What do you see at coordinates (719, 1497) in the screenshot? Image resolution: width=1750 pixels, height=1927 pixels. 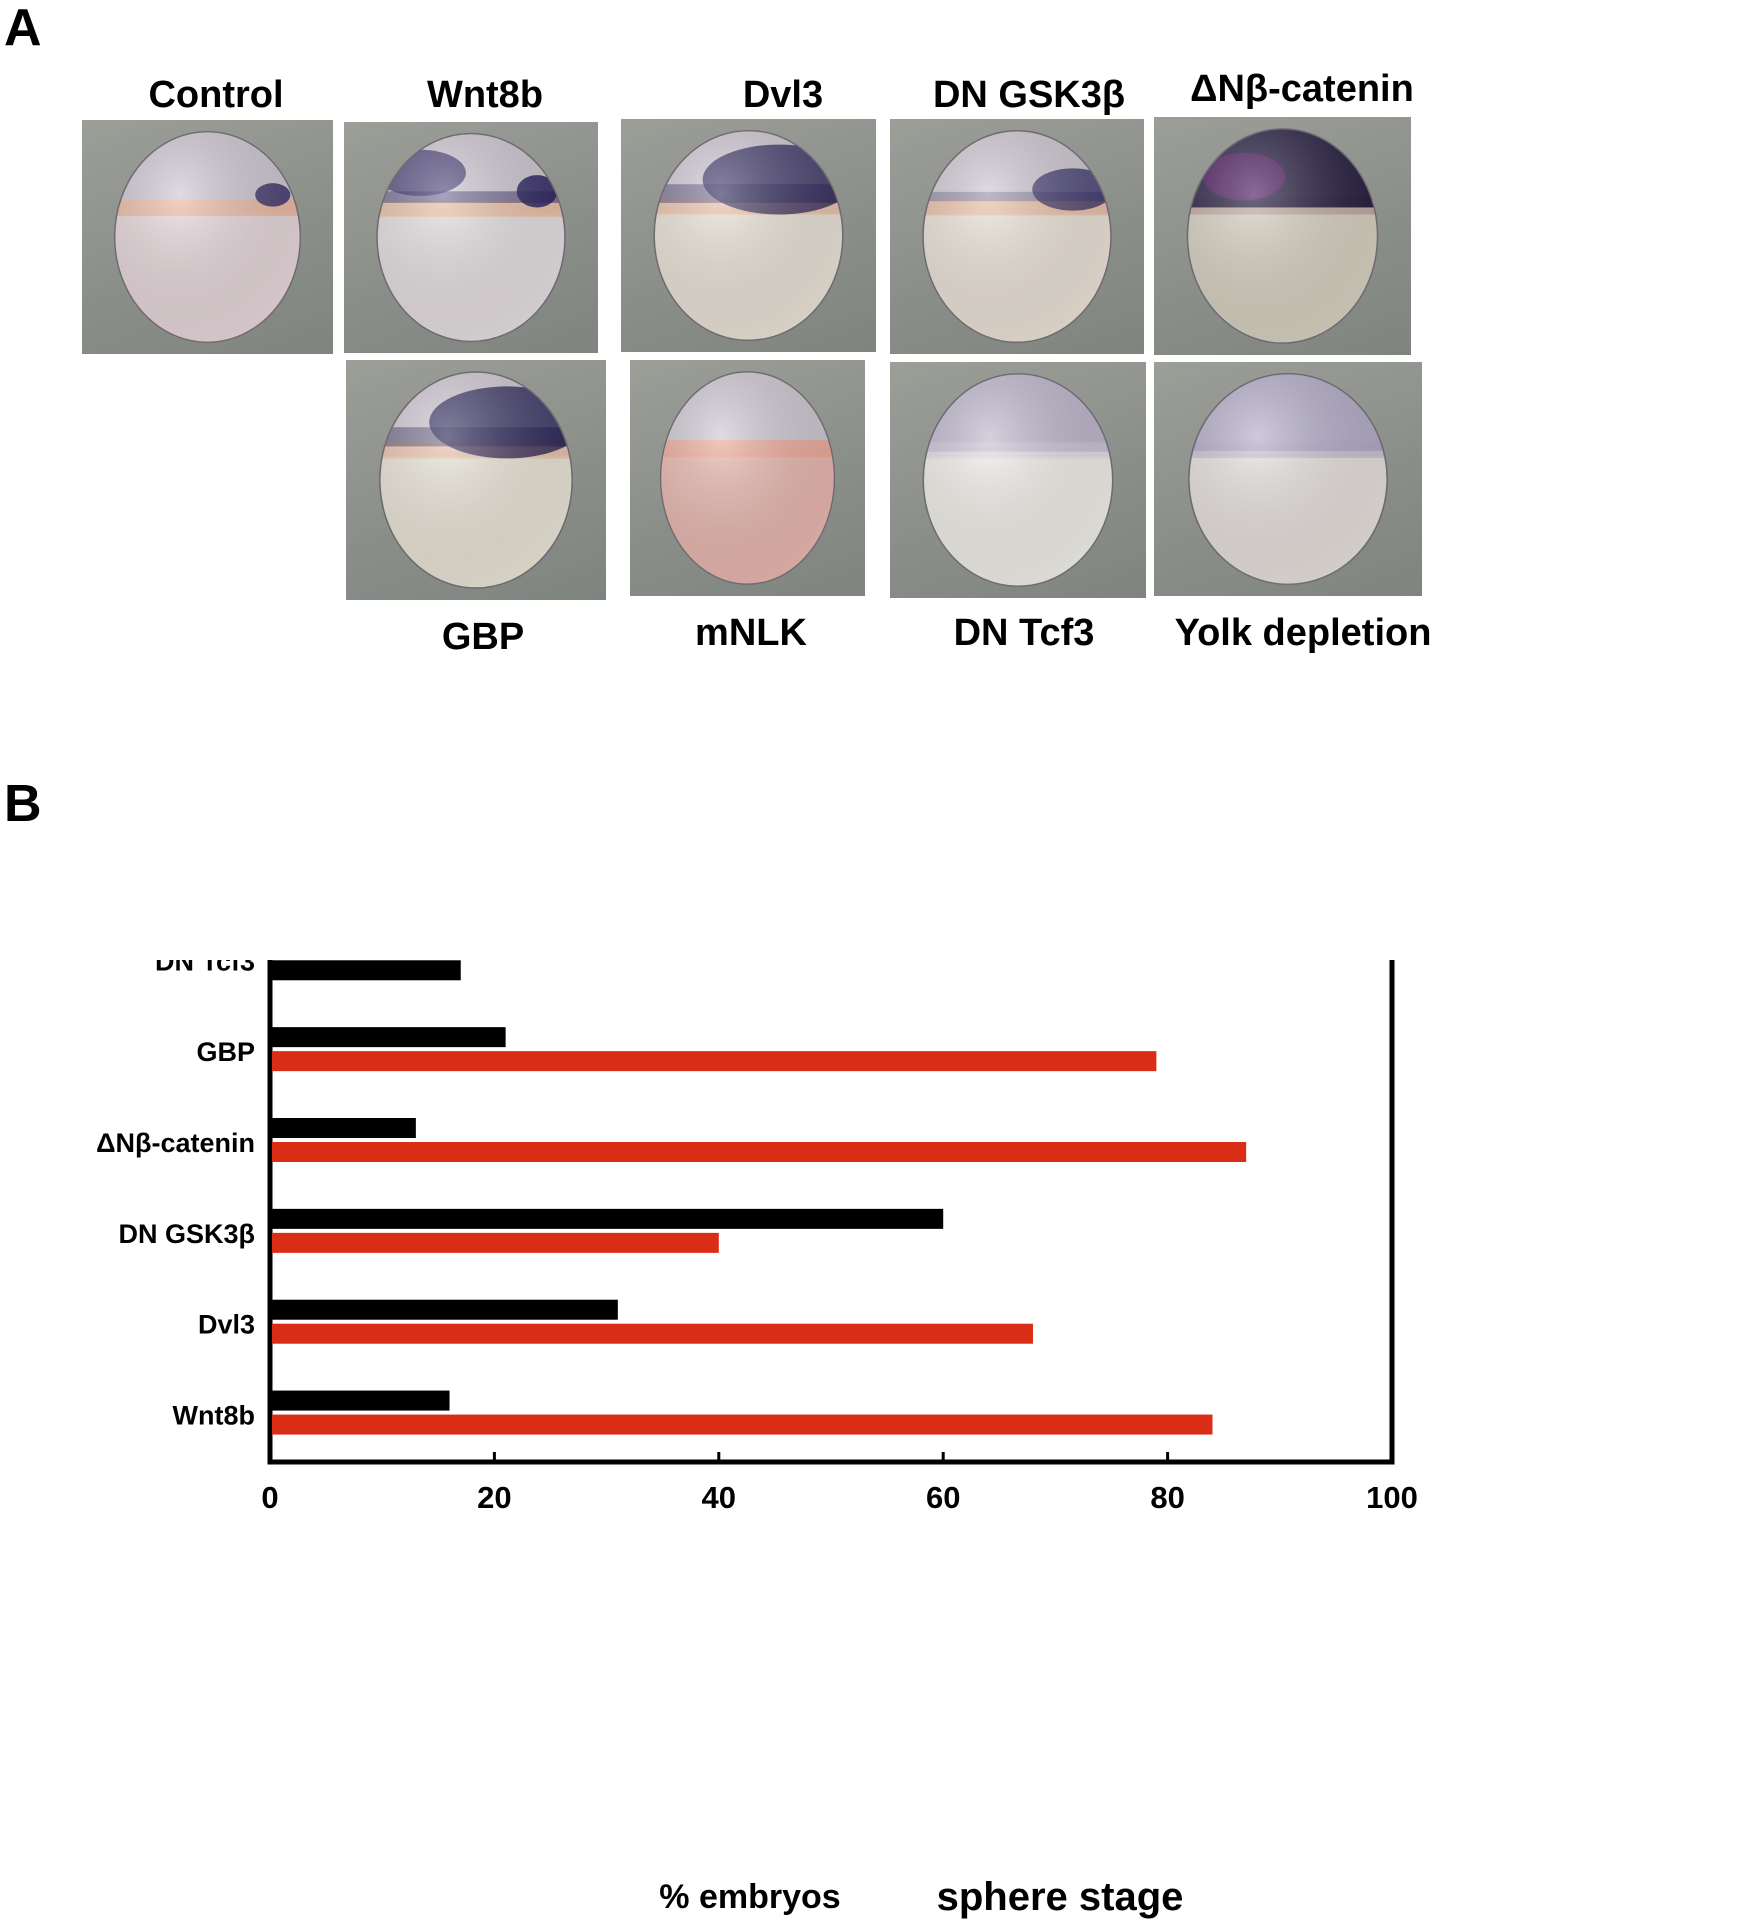 I see `x-tick-label: 40` at bounding box center [719, 1497].